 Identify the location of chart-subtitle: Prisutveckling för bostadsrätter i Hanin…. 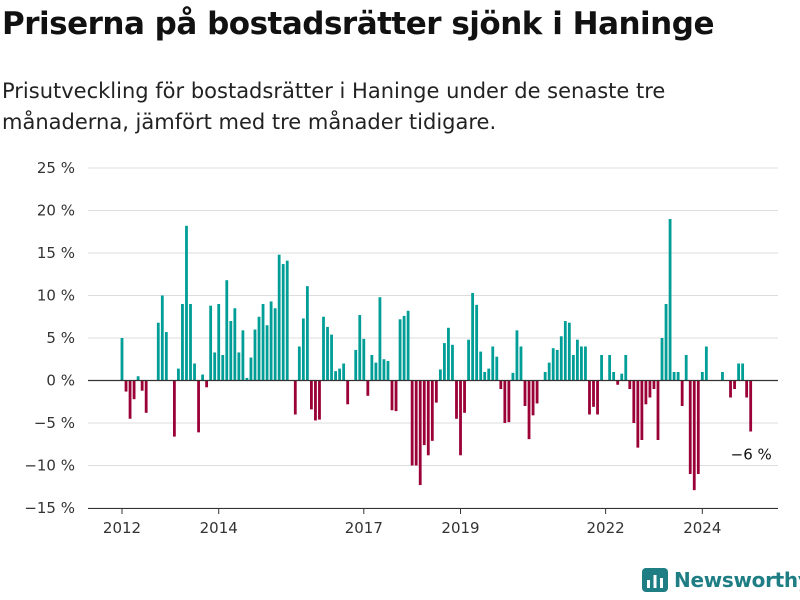
(334, 106).